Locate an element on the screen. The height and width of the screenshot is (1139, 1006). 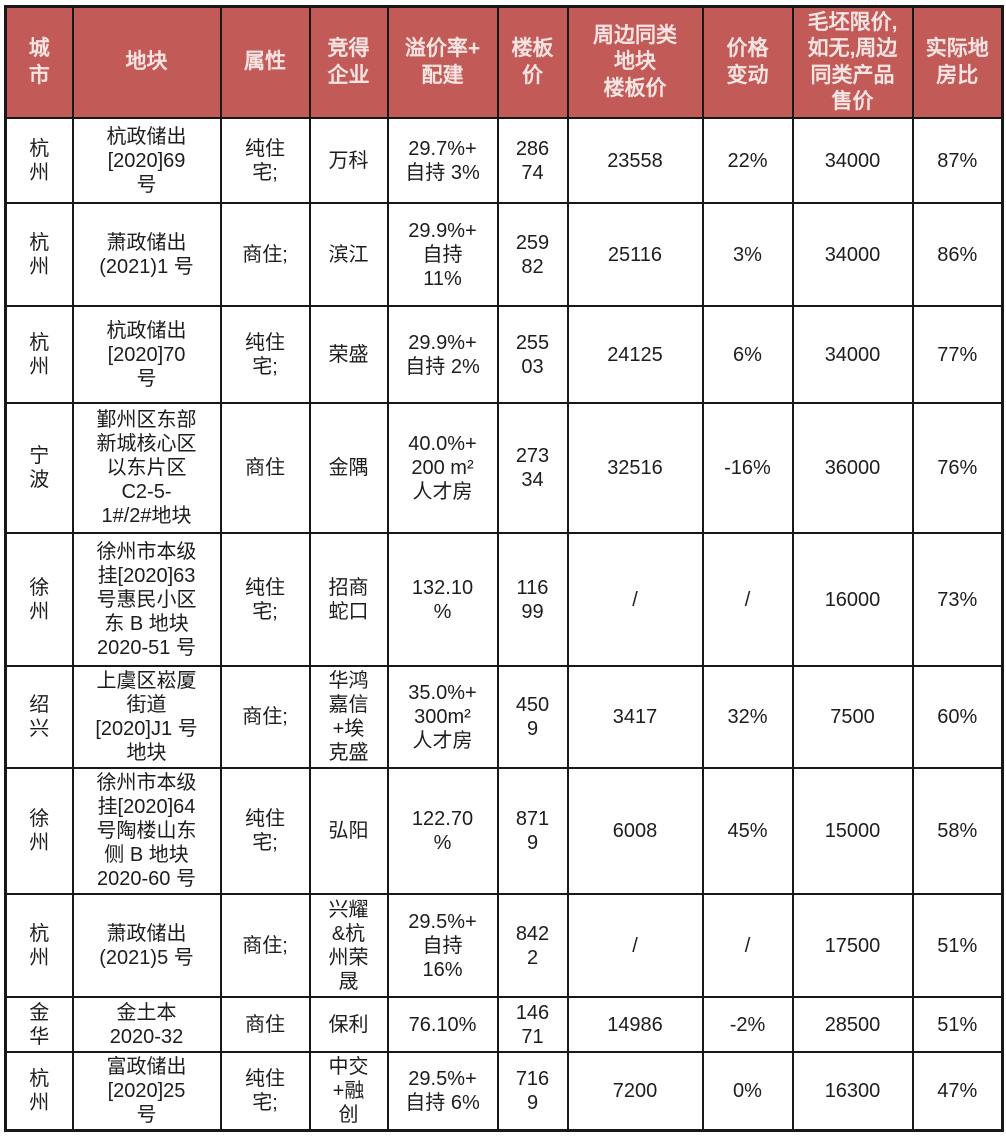
table-cell: 47% is located at coordinates (957, 1091).